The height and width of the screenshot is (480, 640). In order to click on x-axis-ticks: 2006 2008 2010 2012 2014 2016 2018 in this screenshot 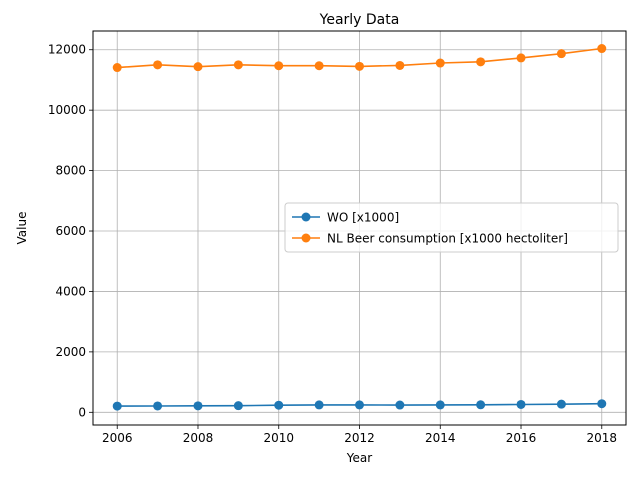, I will do `click(359, 435)`.